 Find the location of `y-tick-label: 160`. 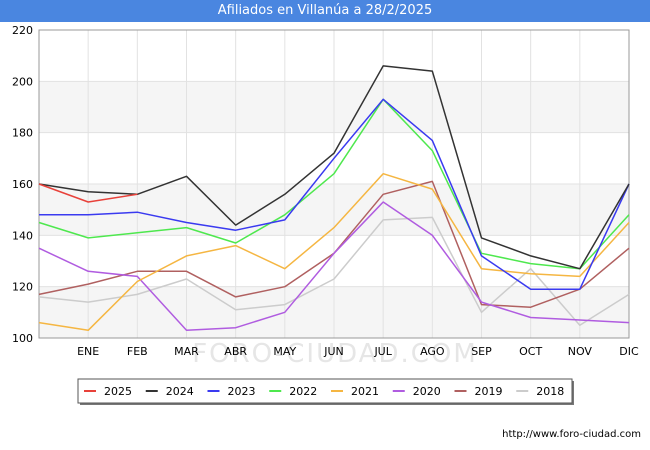

y-tick-label: 160 is located at coordinates (22, 184).